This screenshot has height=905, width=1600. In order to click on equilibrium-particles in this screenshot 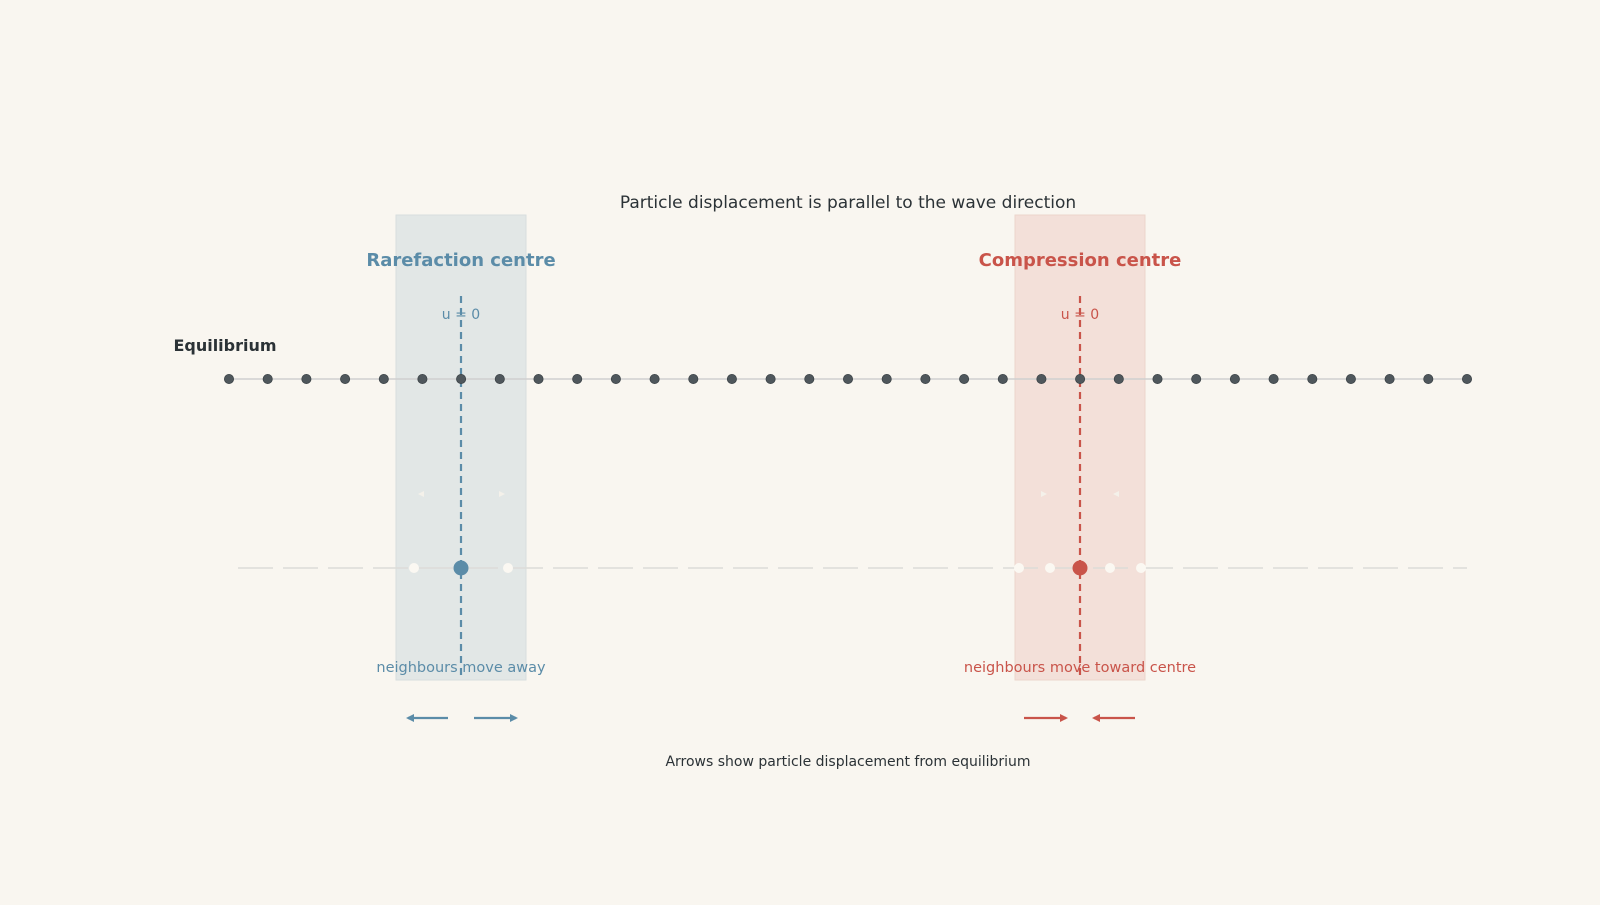, I will do `click(848, 378)`.